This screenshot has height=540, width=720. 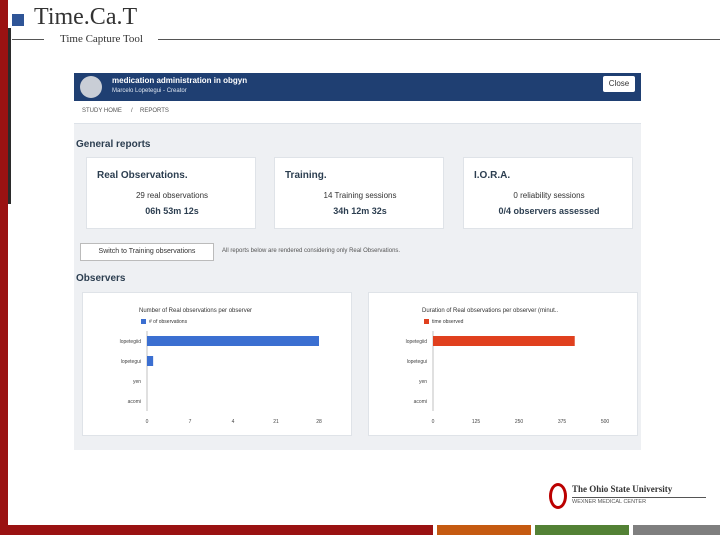 What do you see at coordinates (9, 116) in the screenshot?
I see `left-divider-mark` at bounding box center [9, 116].